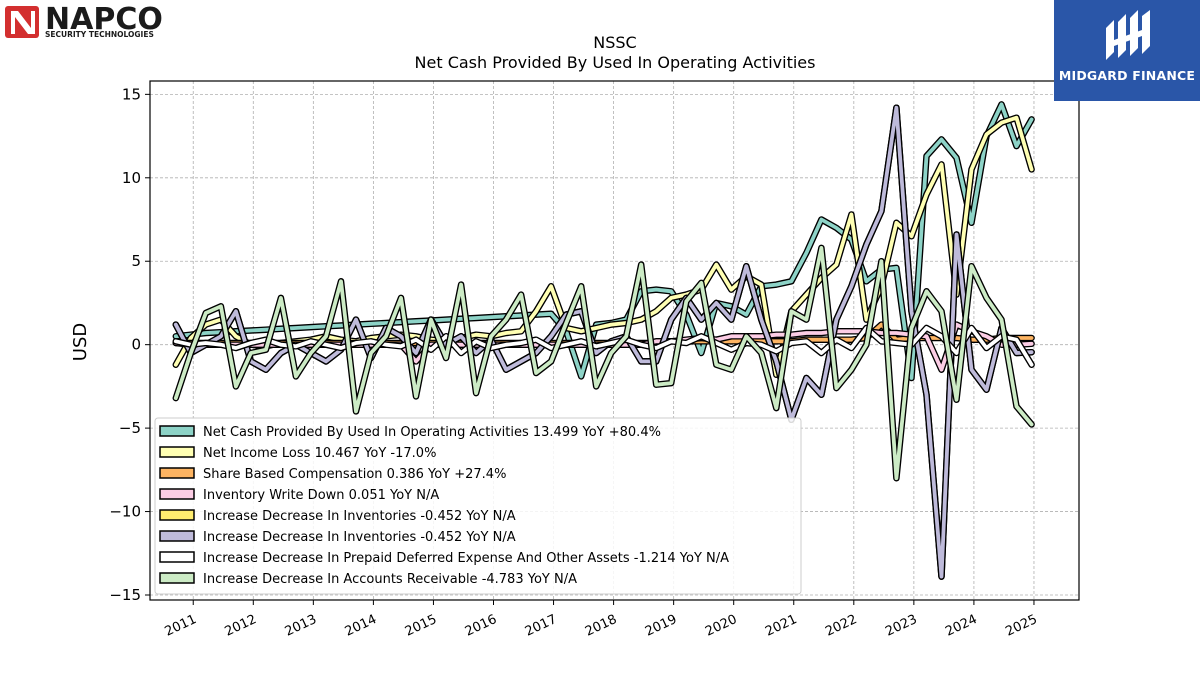 This screenshot has height=675, width=1200. I want to click on midgard-watermark: MIDGARD FINANCE, so click(1127, 50).